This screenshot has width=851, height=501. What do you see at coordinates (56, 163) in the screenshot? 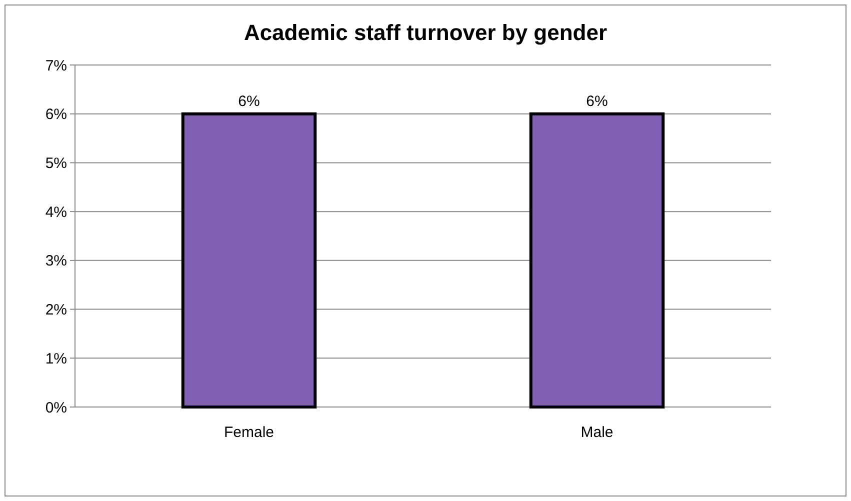
I see `y-tick-label: 5%` at bounding box center [56, 163].